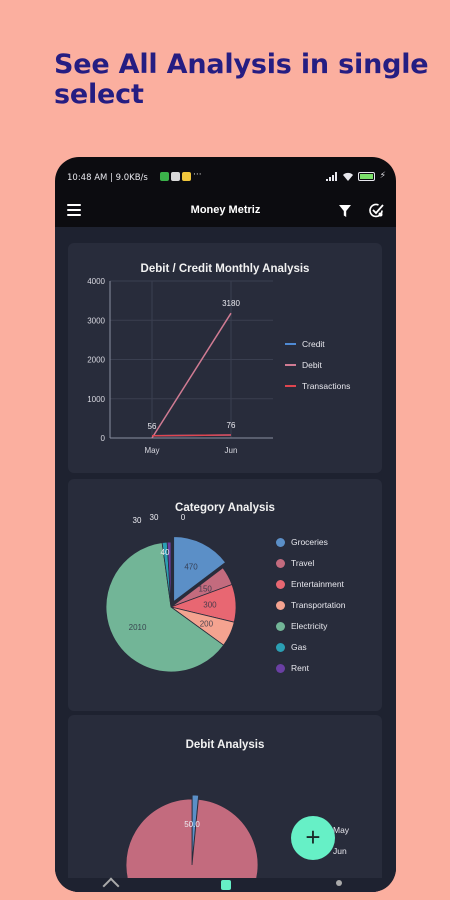  I want to click on legend-transportation: Transportation, so click(311, 605).